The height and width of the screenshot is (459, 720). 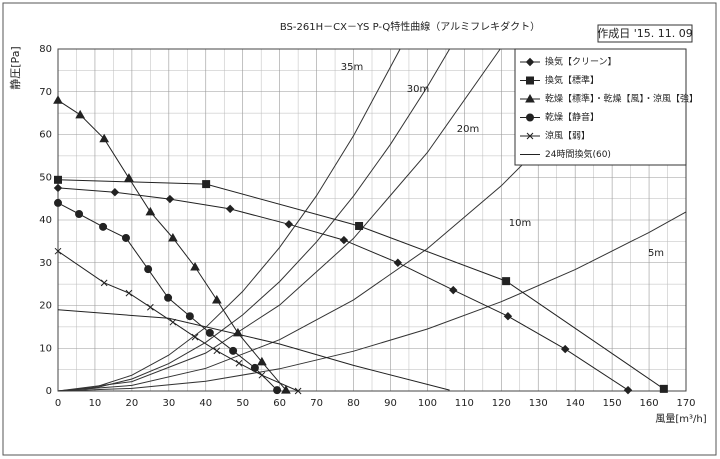 I want to click on legend-label: 乾燥【静音】, so click(x=572, y=117).